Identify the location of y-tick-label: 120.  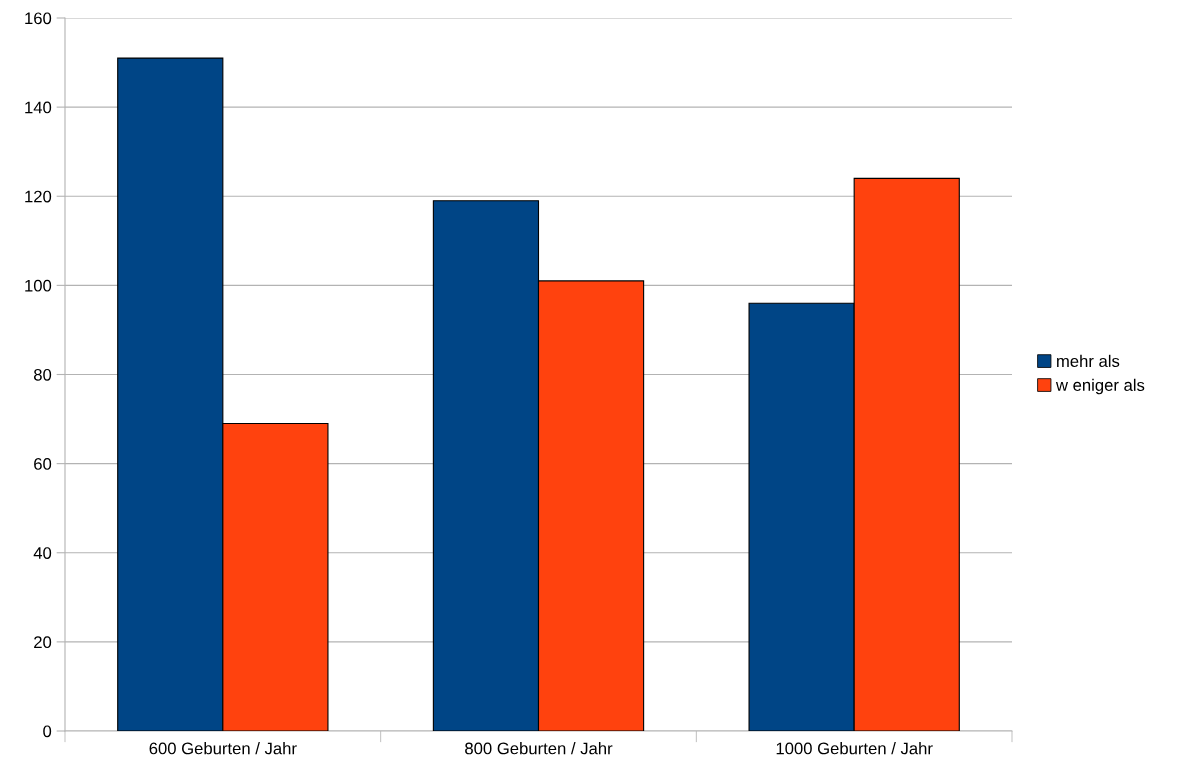
(38, 196).